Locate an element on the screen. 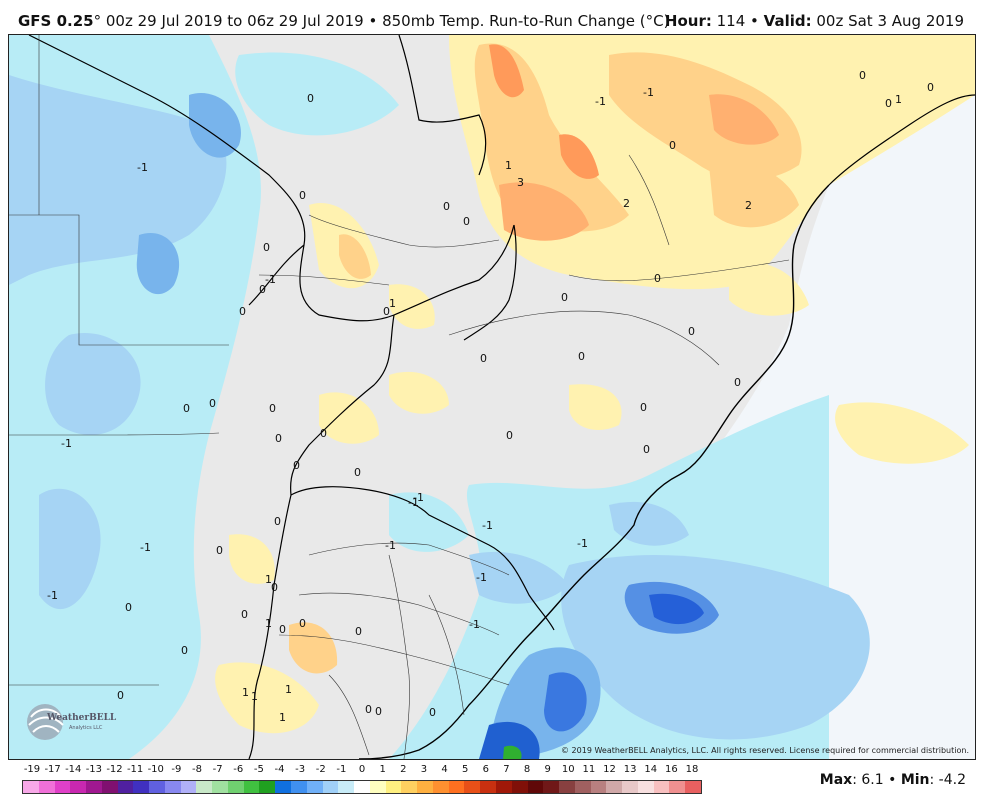  logo-text: WeatherBELL is located at coordinates (82, 718).